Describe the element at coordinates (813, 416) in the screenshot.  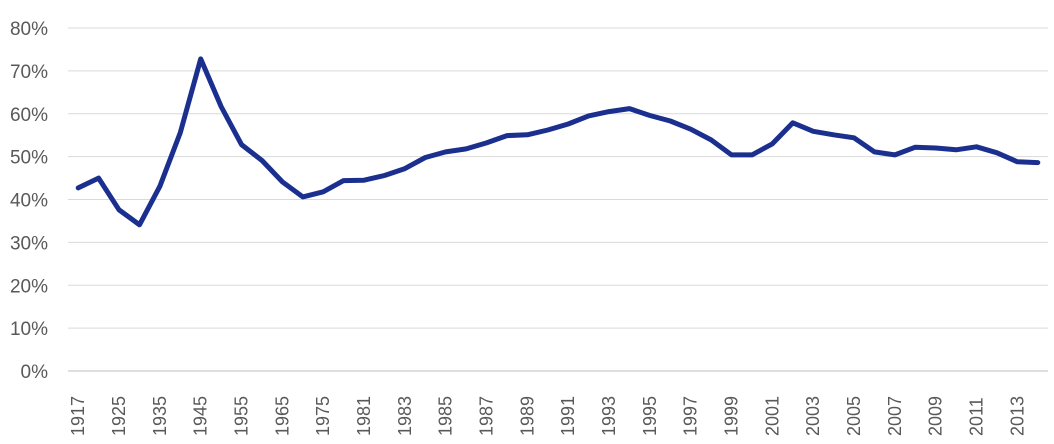
I see `x-tick-label: 2003` at that location.